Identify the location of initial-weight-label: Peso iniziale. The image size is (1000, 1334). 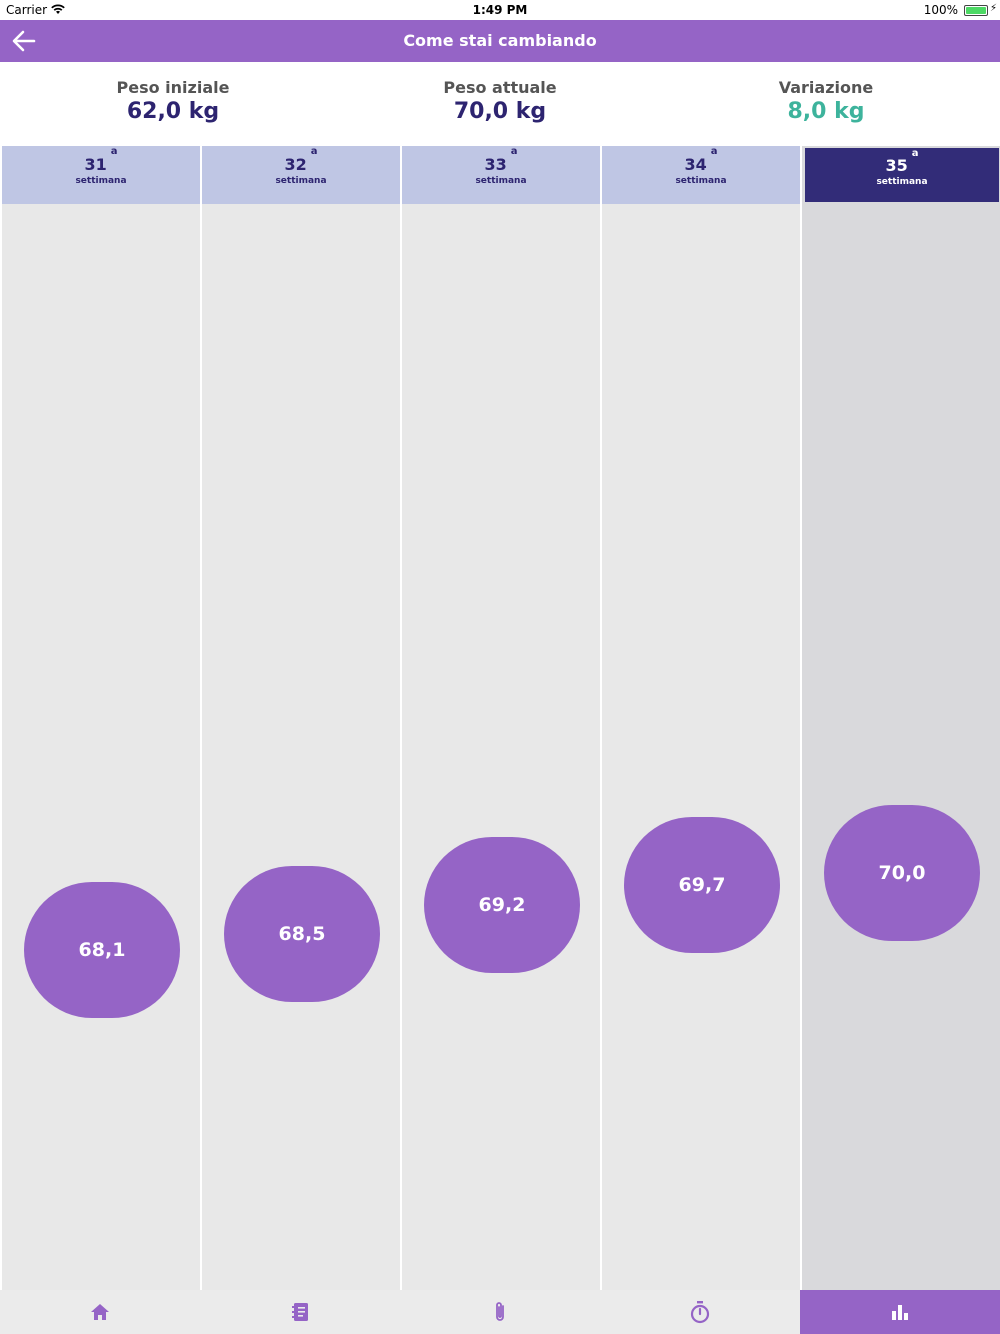
(173, 87).